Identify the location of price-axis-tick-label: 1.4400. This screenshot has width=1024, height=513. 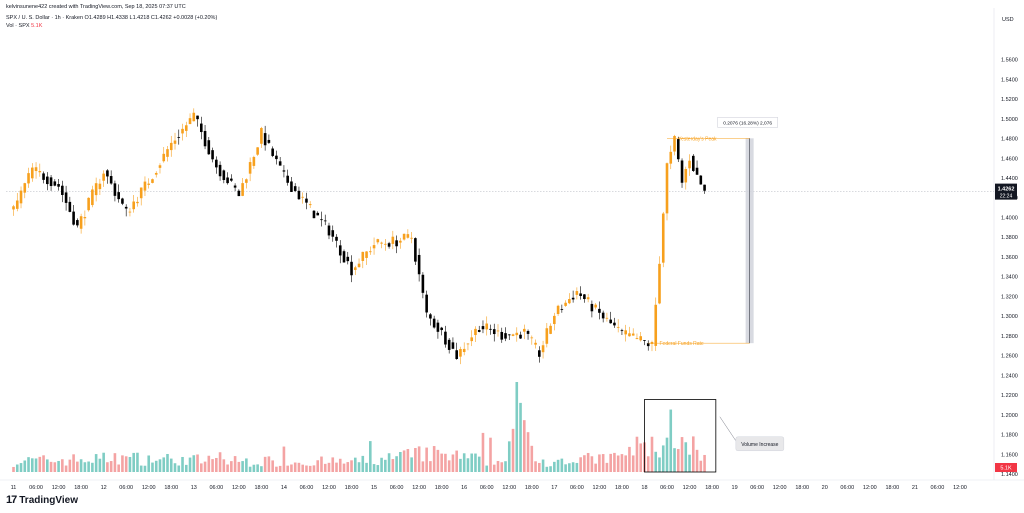
(1009, 179).